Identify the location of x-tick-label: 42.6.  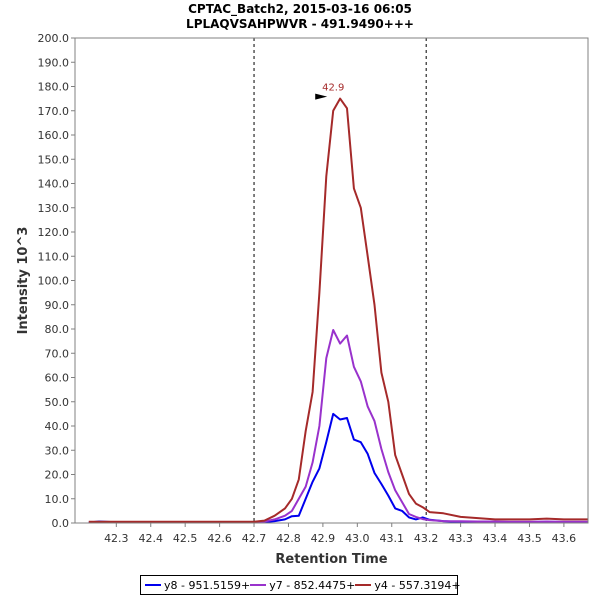
(219, 538).